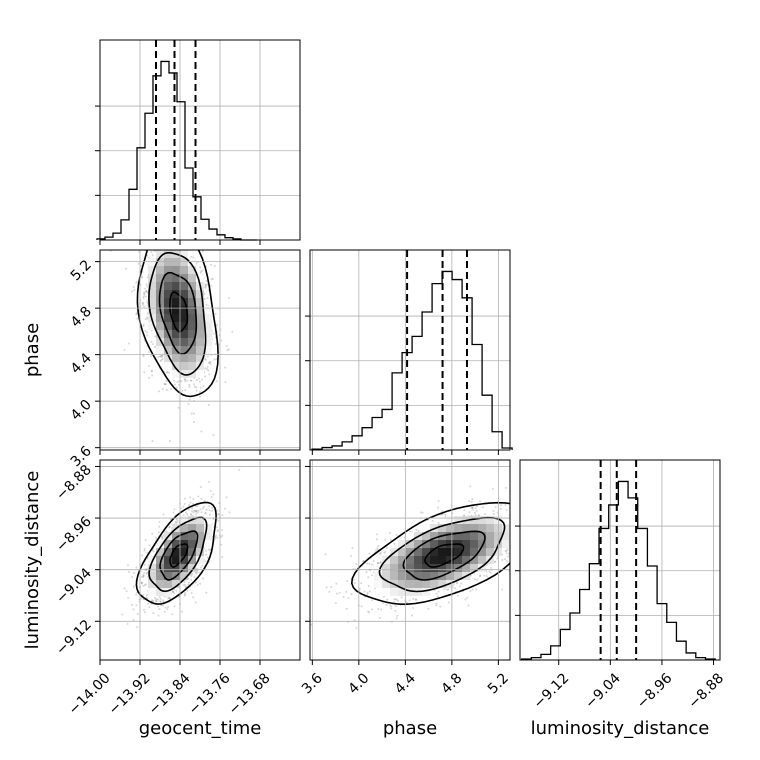  I want to click on x-tick-label: −9.12, so click(552, 691).